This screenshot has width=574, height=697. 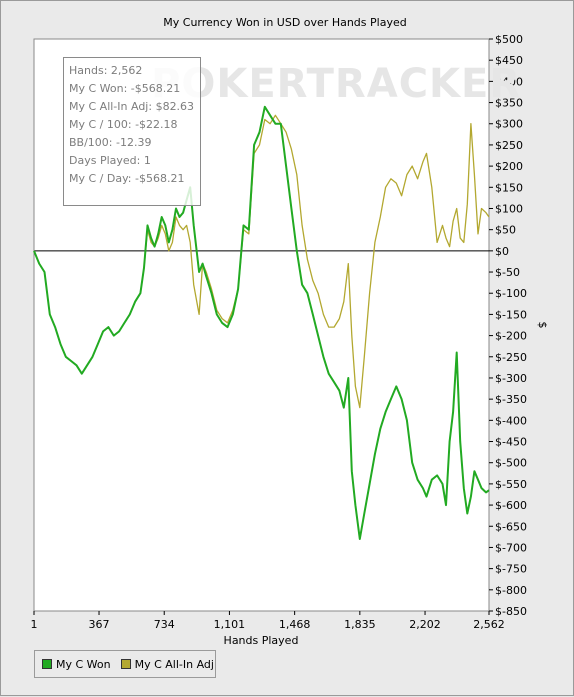 I want to click on legend-label-allin: My C All-In Adj, so click(x=174, y=664).